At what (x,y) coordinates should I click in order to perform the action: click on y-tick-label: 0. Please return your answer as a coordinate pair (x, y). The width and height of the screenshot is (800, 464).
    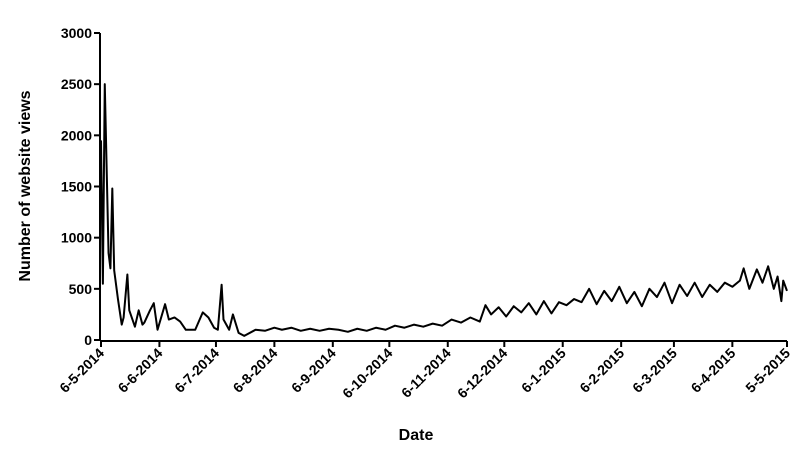
    Looking at the image, I should click on (88, 340).